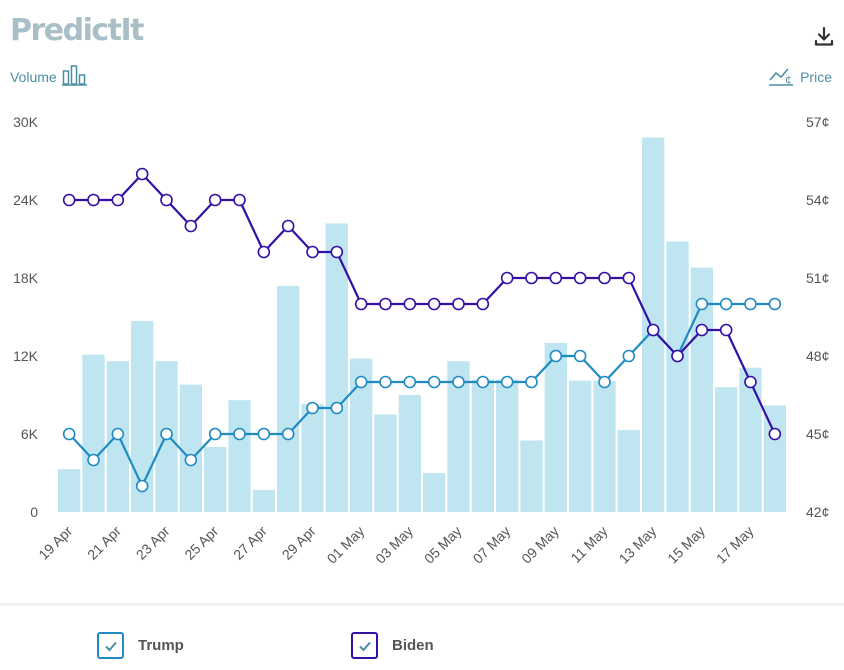 The height and width of the screenshot is (670, 844). Describe the element at coordinates (824, 36) in the screenshot. I see `download-icon` at that location.